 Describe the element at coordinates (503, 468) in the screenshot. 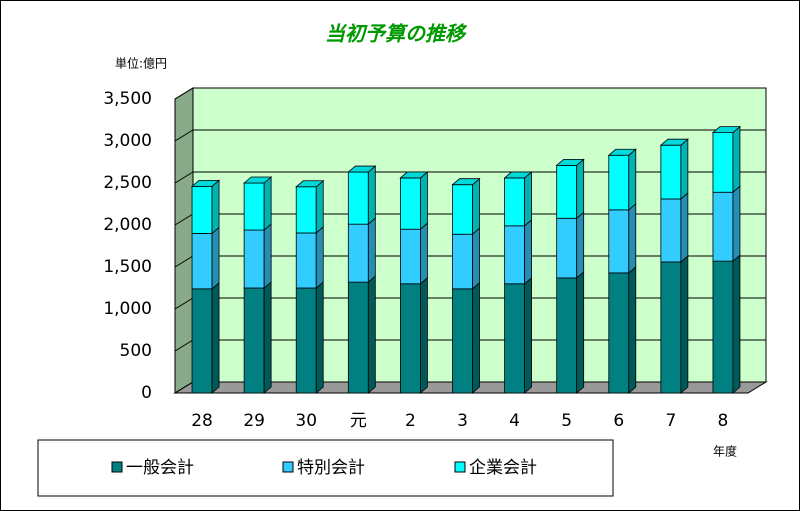

I see `legend-label: 企業会計` at that location.